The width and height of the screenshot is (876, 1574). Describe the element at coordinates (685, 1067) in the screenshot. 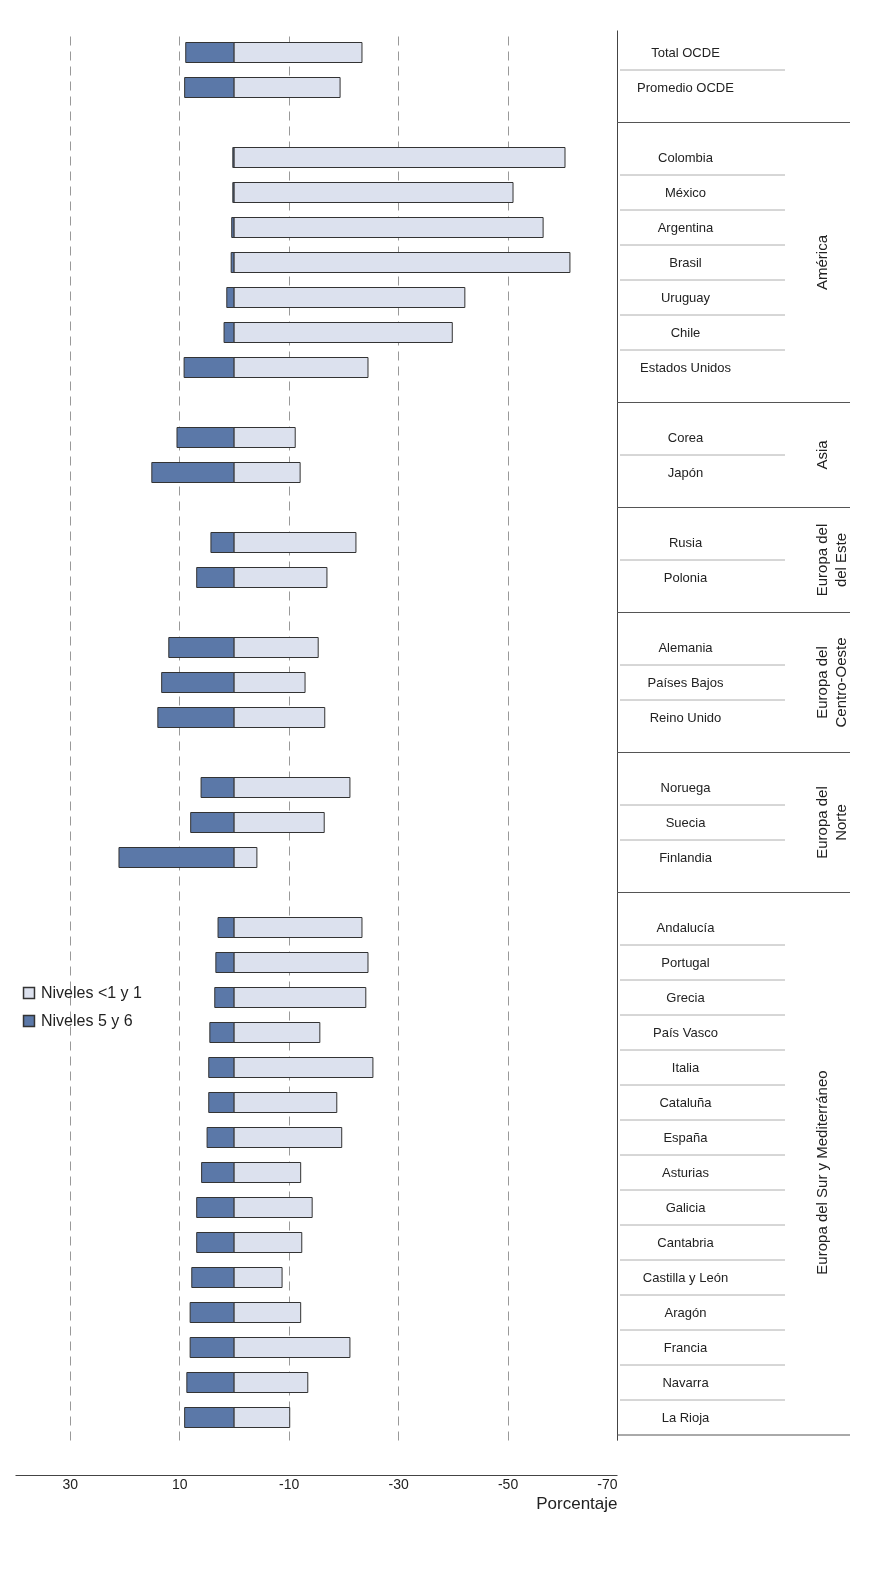

I see `y-tick-label: Italia` at that location.